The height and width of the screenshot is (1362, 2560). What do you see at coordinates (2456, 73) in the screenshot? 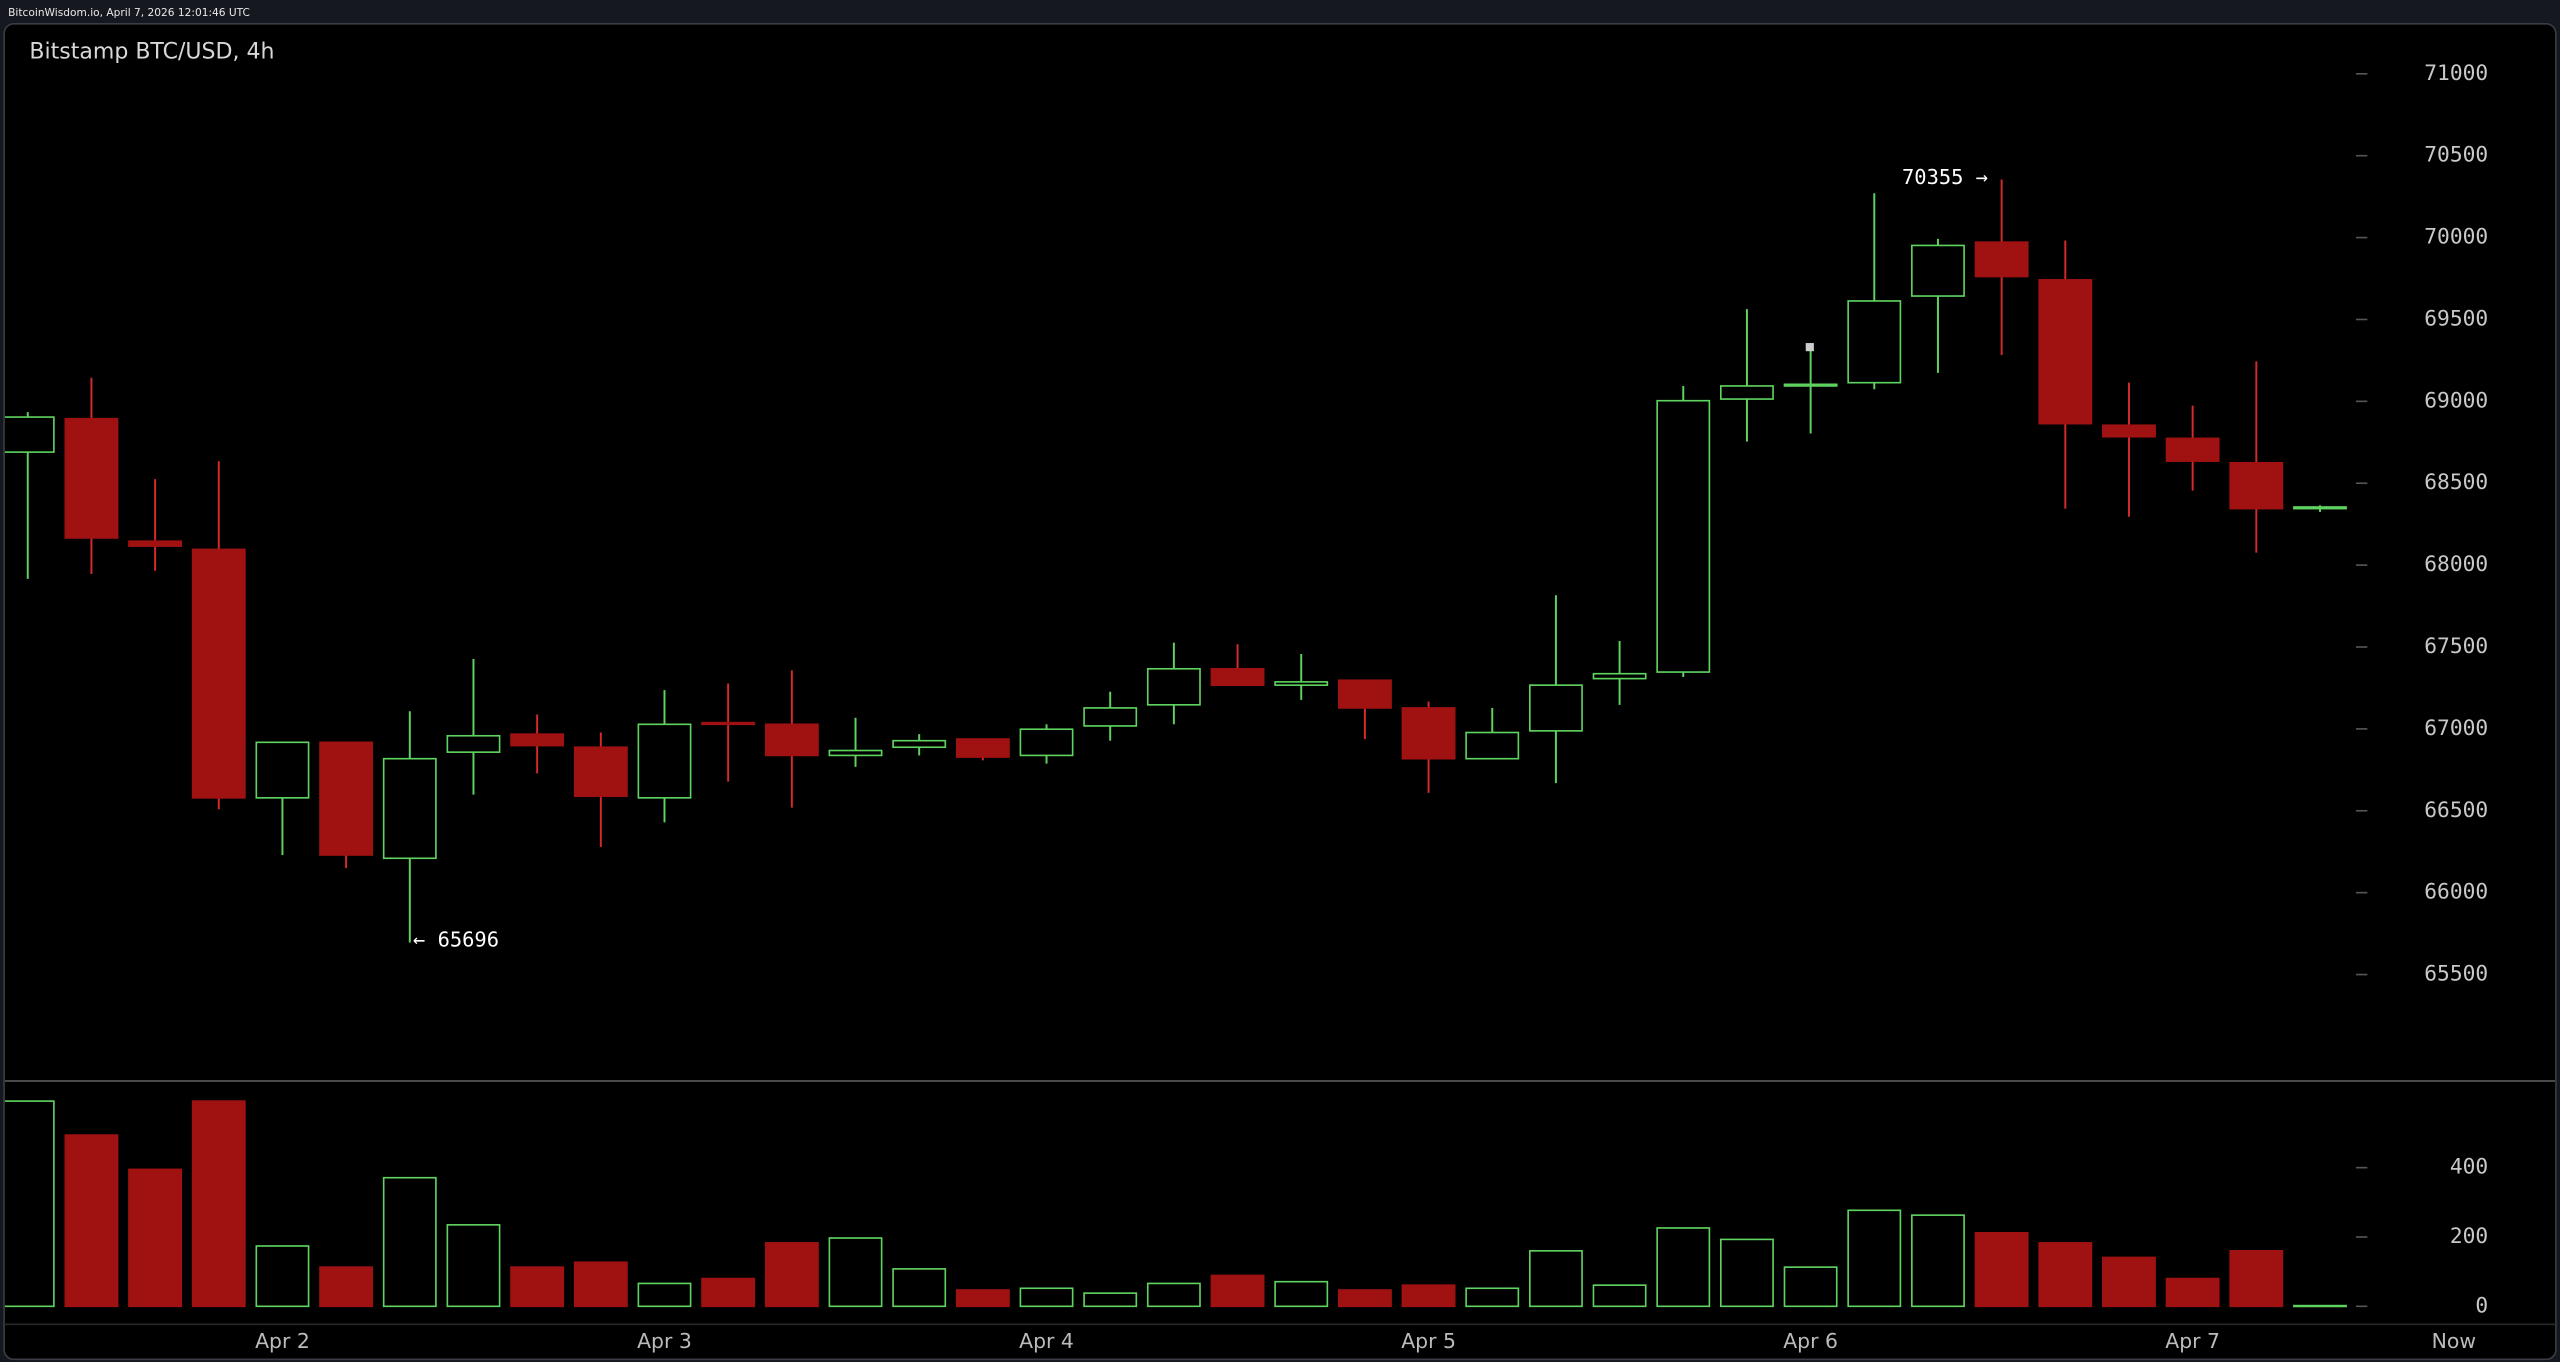
I see `y-tick-label: 71000` at bounding box center [2456, 73].